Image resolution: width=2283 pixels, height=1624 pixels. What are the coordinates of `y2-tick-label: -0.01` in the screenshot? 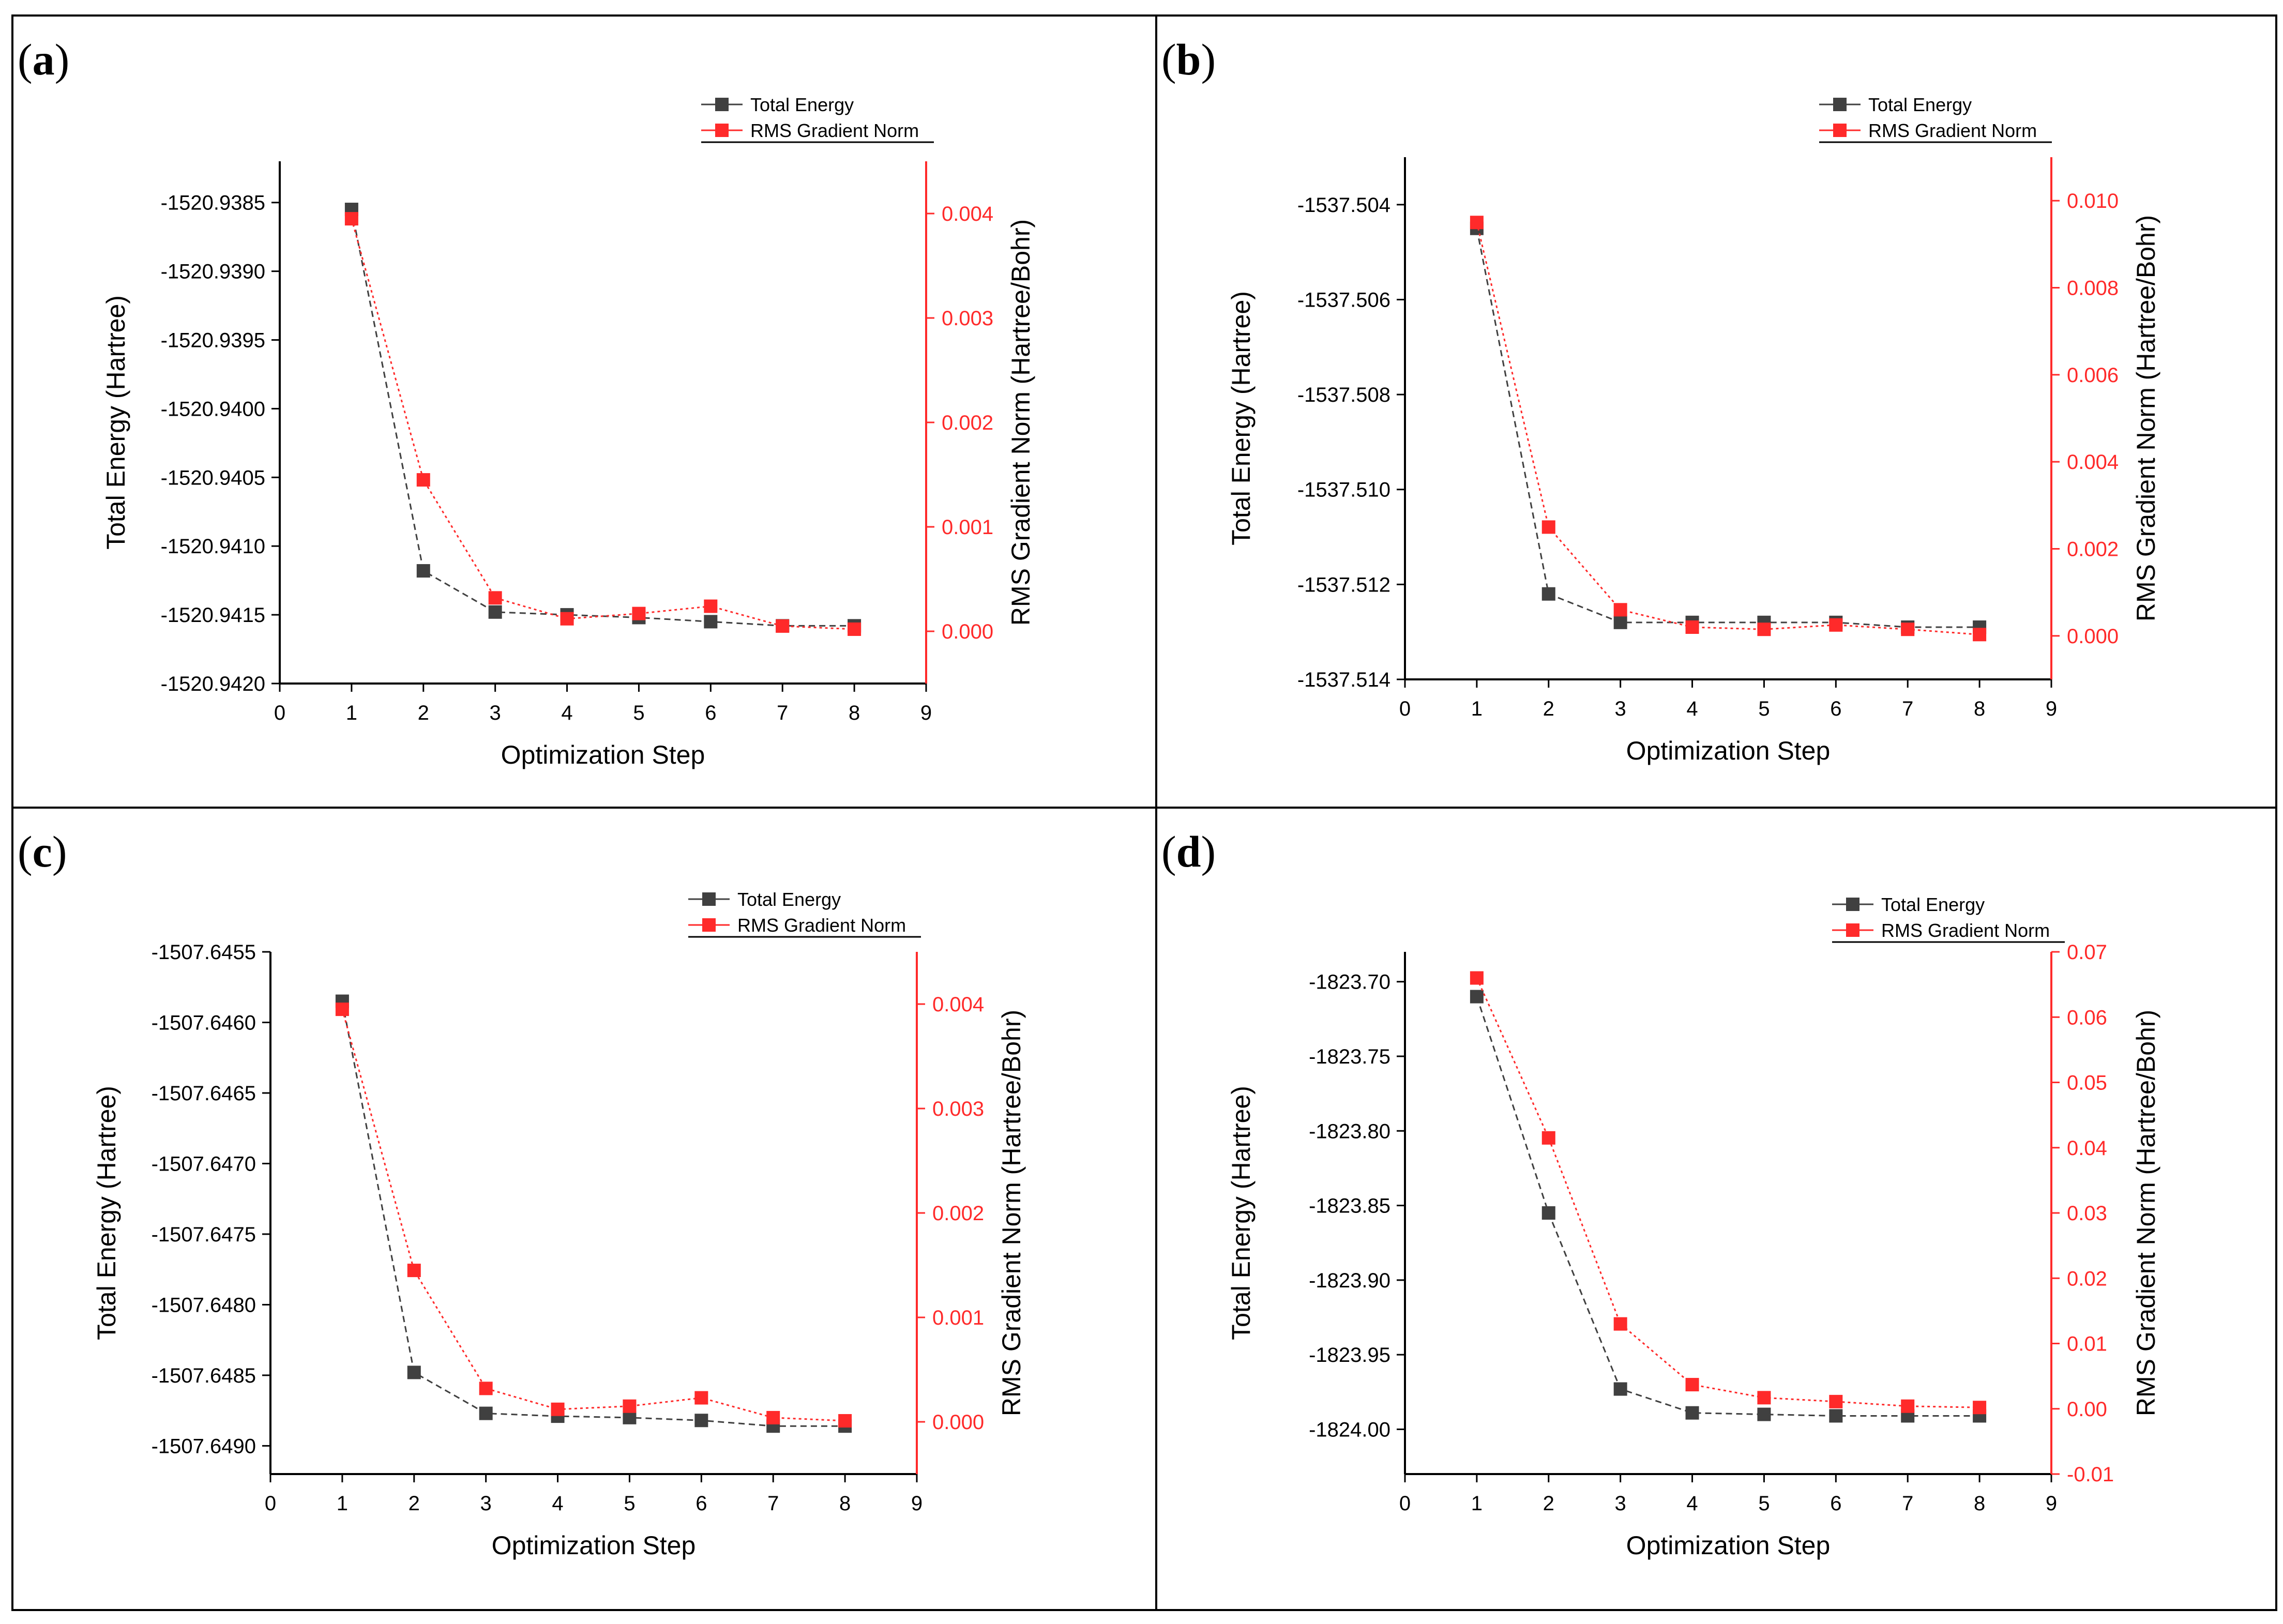 It's located at (2090, 1474).